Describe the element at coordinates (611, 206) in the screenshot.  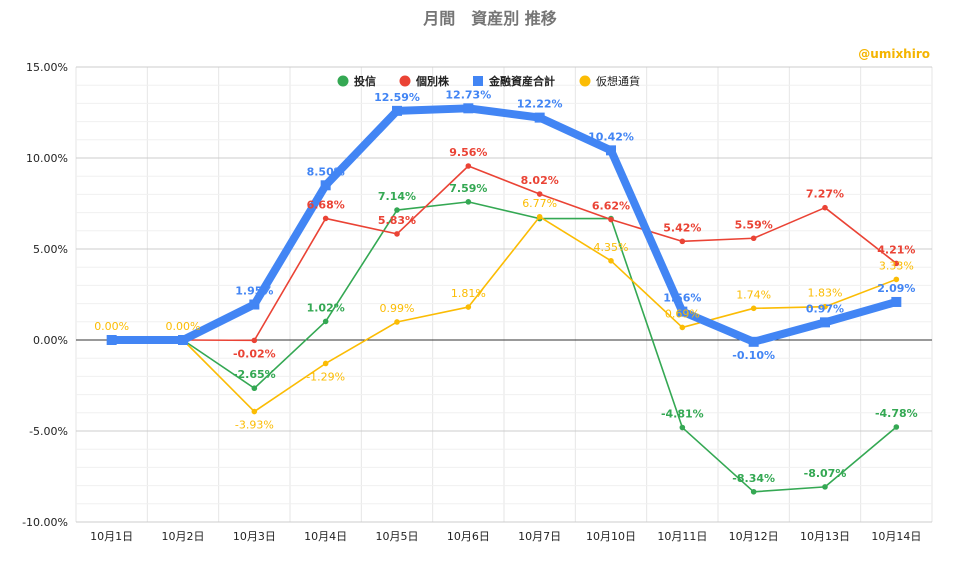
I see `data-label: 6.62%` at that location.